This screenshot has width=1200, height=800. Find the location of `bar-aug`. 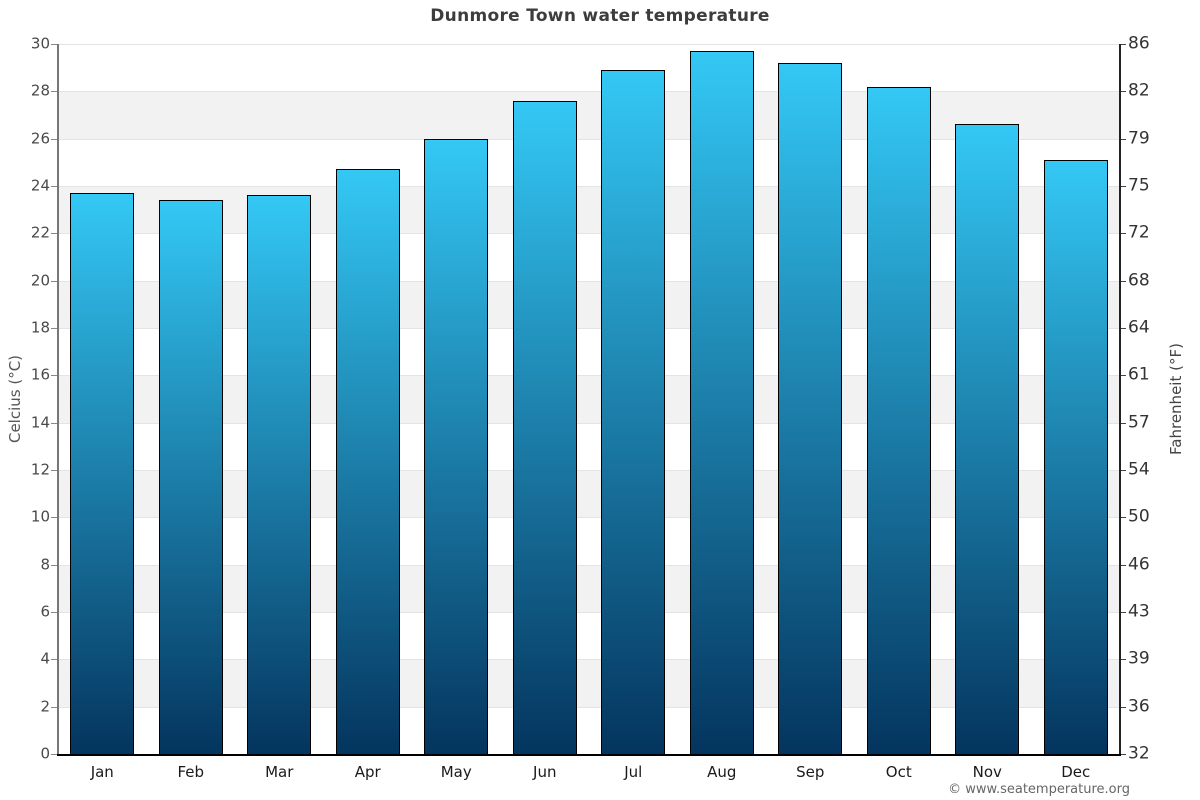

bar-aug is located at coordinates (721, 402).